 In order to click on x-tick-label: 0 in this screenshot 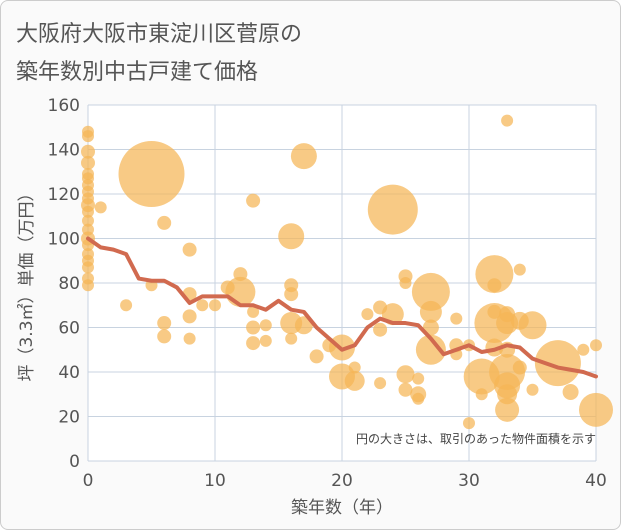, I will do `click(88, 481)`.